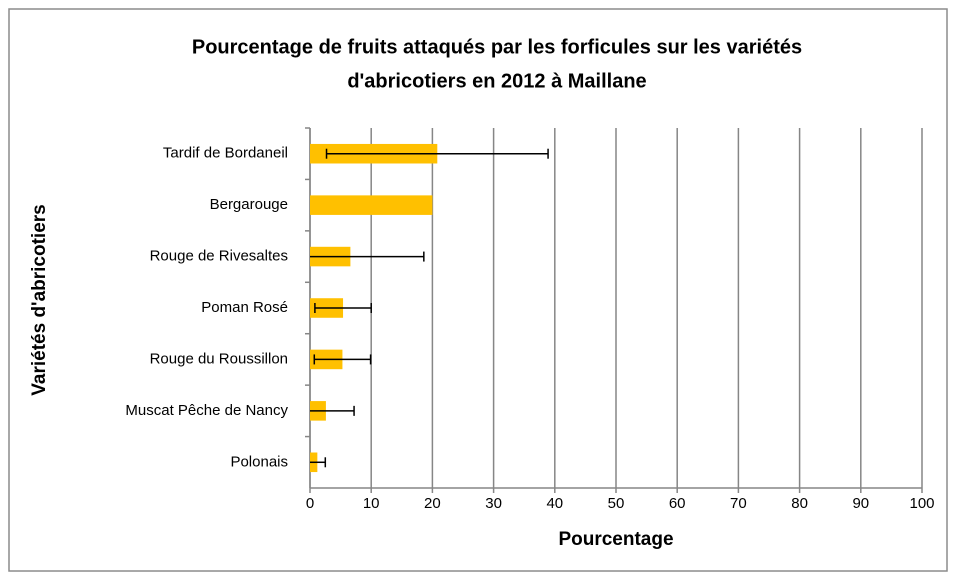 The width and height of the screenshot is (957, 585). Describe the element at coordinates (738, 503) in the screenshot. I see `x-tick-label: 70` at that location.